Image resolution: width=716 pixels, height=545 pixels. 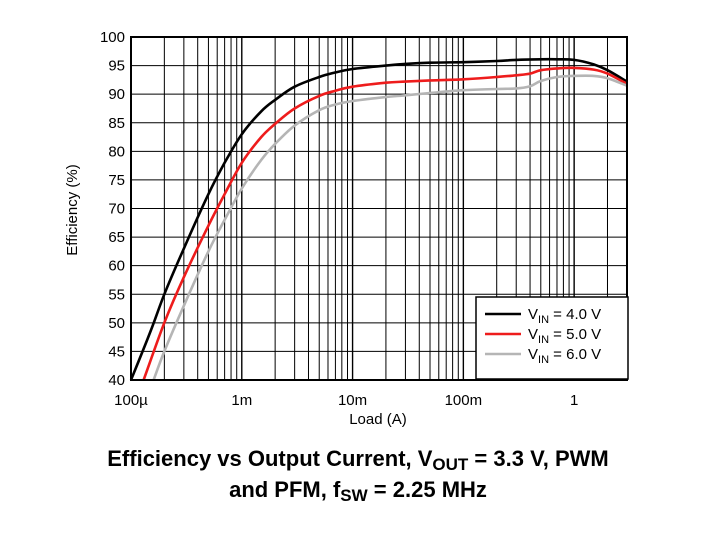 What do you see at coordinates (131, 400) in the screenshot?
I see `x-tick-label: 100µ` at bounding box center [131, 400].